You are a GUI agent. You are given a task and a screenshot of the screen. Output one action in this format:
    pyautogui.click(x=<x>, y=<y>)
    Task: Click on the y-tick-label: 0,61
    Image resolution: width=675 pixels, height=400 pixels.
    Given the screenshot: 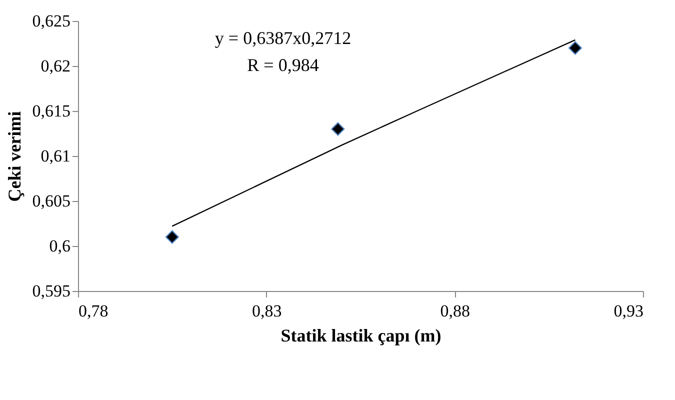 What is the action you would take?
    pyautogui.click(x=55, y=156)
    